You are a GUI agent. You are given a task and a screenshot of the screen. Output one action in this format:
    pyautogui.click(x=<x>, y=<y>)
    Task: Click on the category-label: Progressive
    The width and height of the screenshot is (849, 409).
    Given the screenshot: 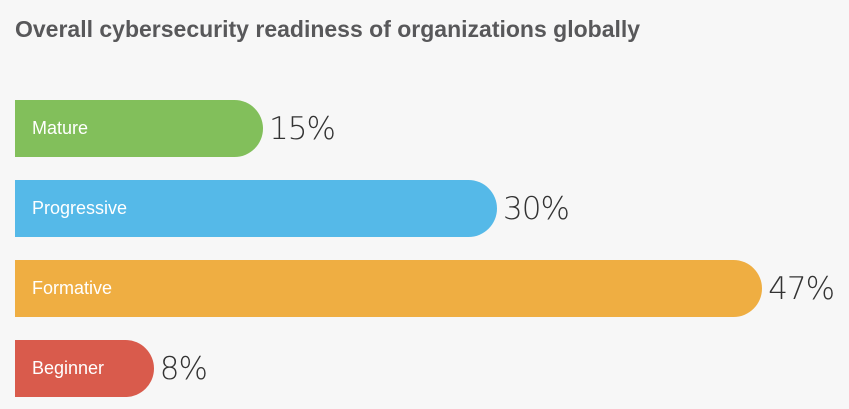 What is the action you would take?
    pyautogui.click(x=80, y=208)
    